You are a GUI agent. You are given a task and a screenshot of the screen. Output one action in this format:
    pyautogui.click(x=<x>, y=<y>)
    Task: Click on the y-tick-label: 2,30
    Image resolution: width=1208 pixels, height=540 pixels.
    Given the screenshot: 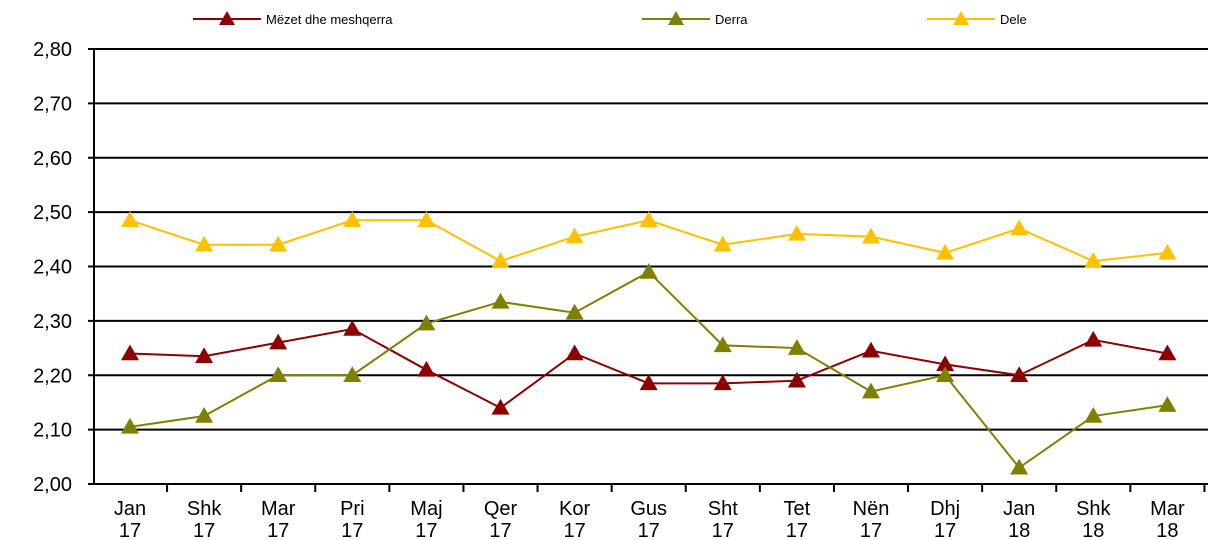 What is the action you would take?
    pyautogui.click(x=52, y=322)
    